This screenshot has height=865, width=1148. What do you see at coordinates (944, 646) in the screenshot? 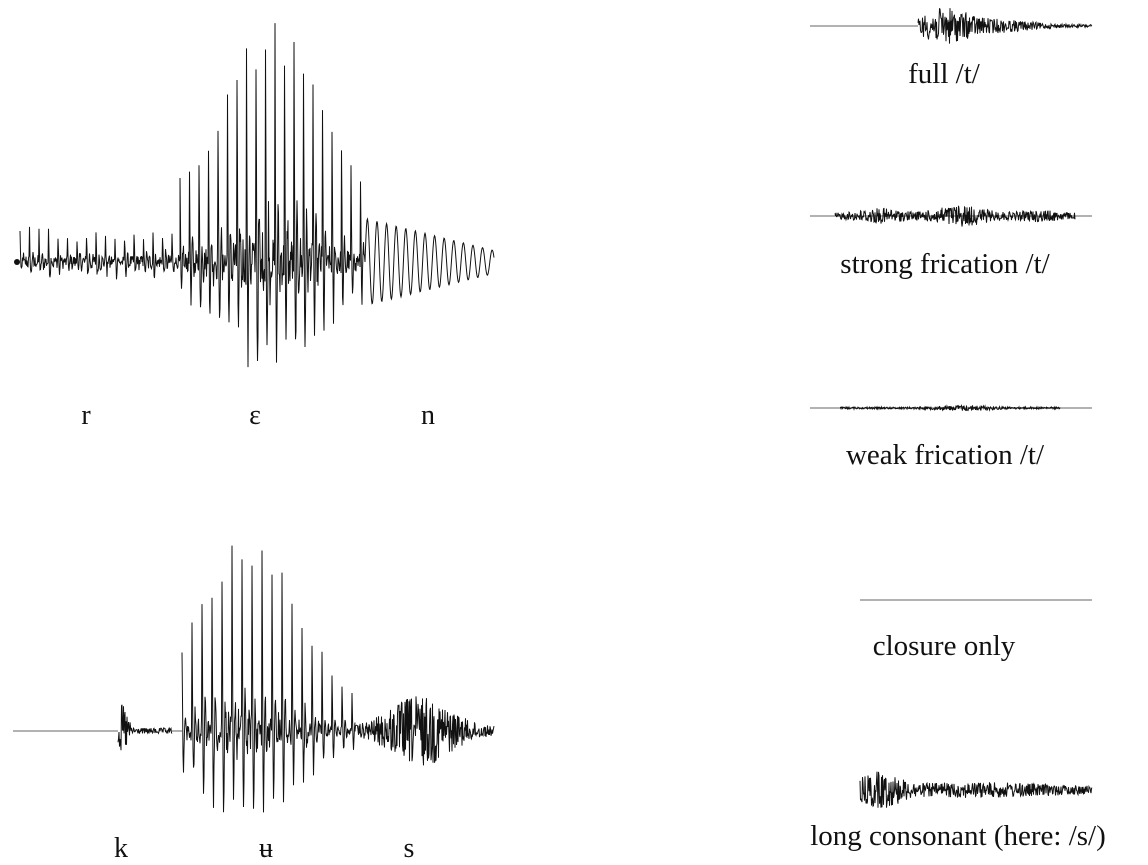
I see `label-closure-only: closure only` at bounding box center [944, 646].